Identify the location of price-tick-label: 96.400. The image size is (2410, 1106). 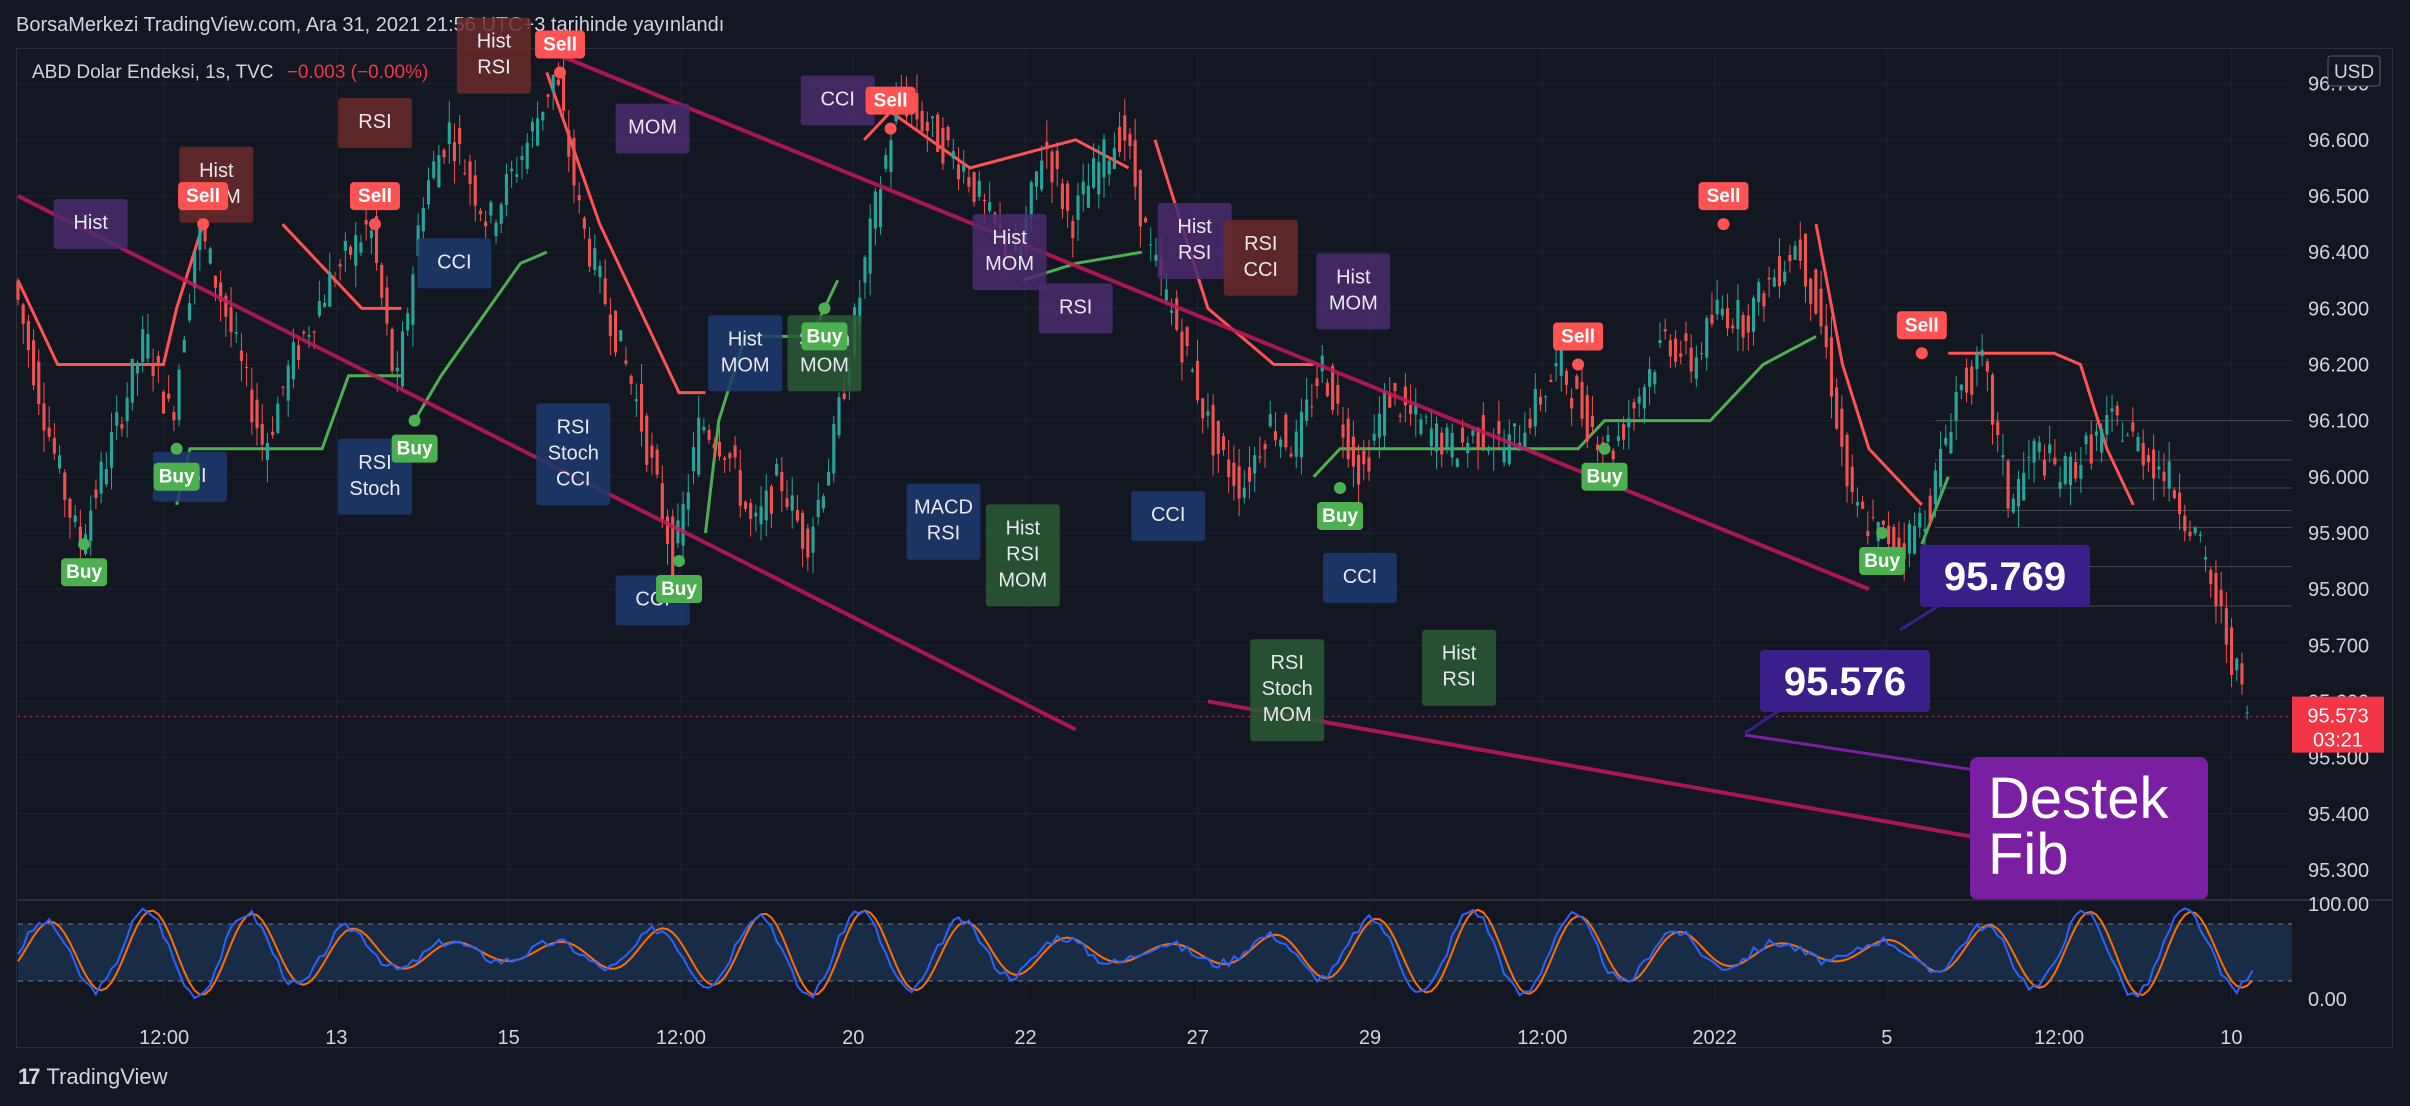
(2338, 253).